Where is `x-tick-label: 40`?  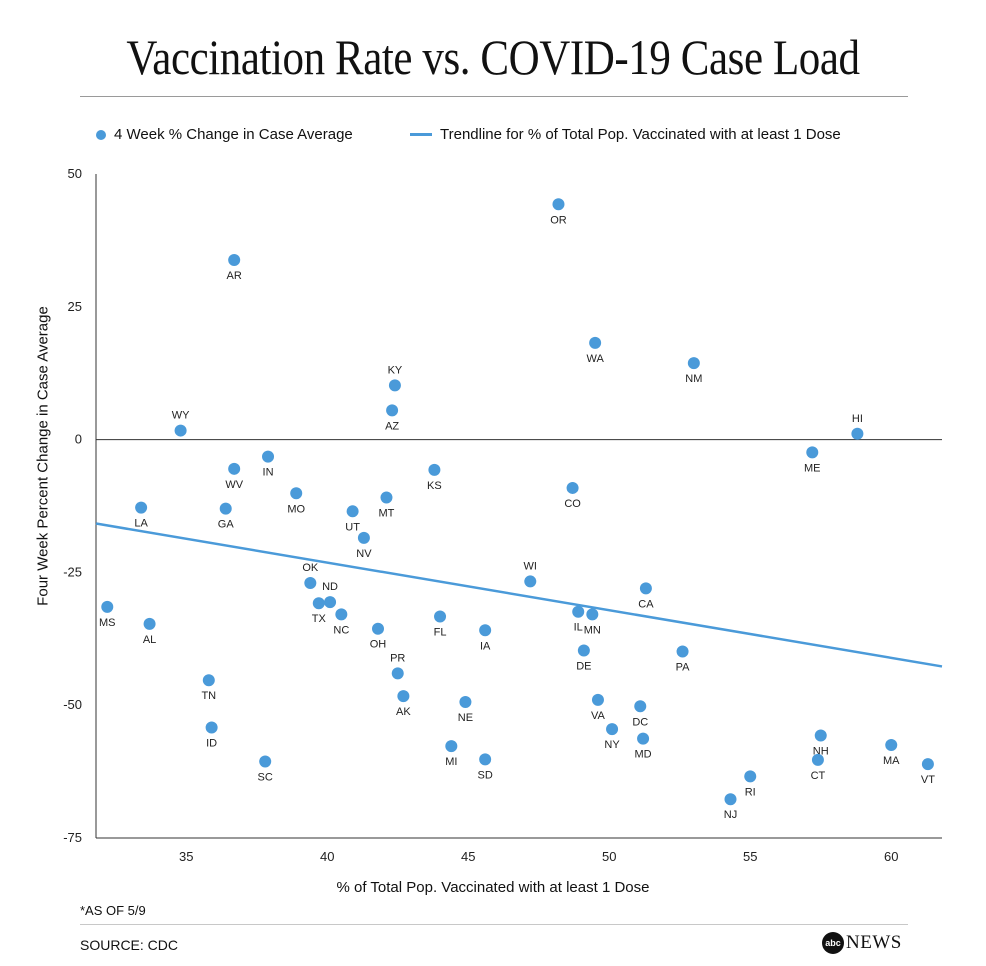
x-tick-label: 40 is located at coordinates (327, 856).